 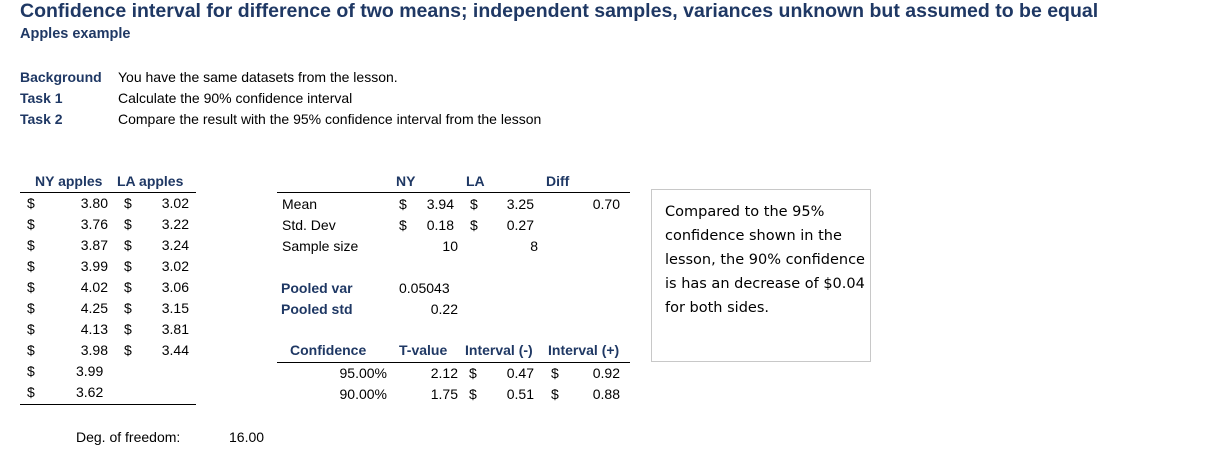 What do you see at coordinates (534, 246) in the screenshot?
I see `size-la-value: 8` at bounding box center [534, 246].